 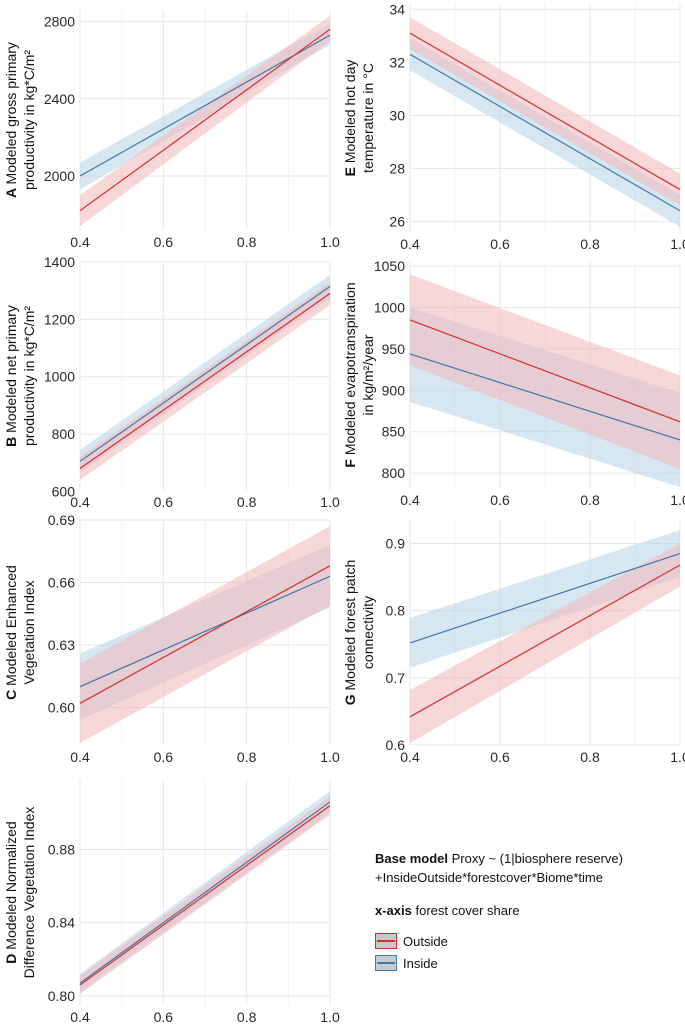 What do you see at coordinates (59, 176) in the screenshot?
I see `y-tick-label: 2000` at bounding box center [59, 176].